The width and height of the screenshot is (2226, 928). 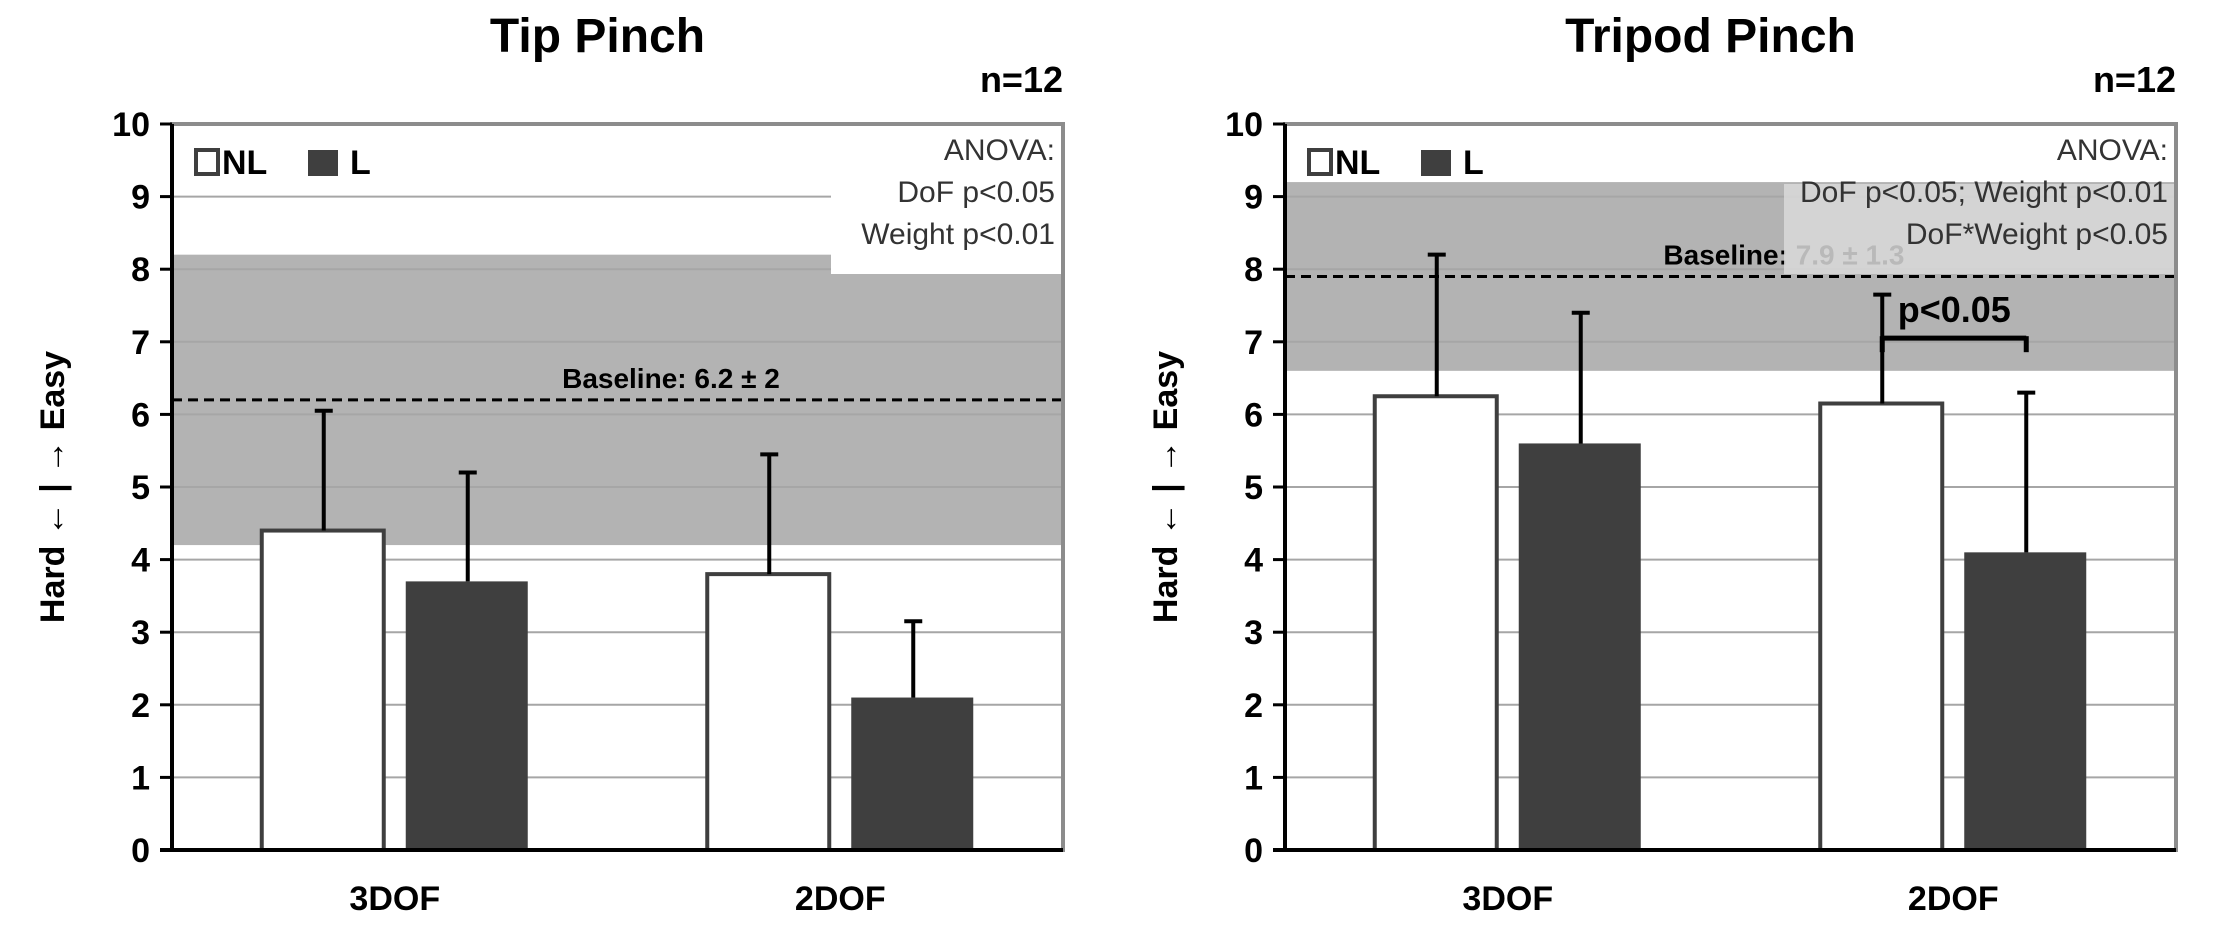 What do you see at coordinates (976, 192) in the screenshot?
I see `anova-line: DoF p<0.05` at bounding box center [976, 192].